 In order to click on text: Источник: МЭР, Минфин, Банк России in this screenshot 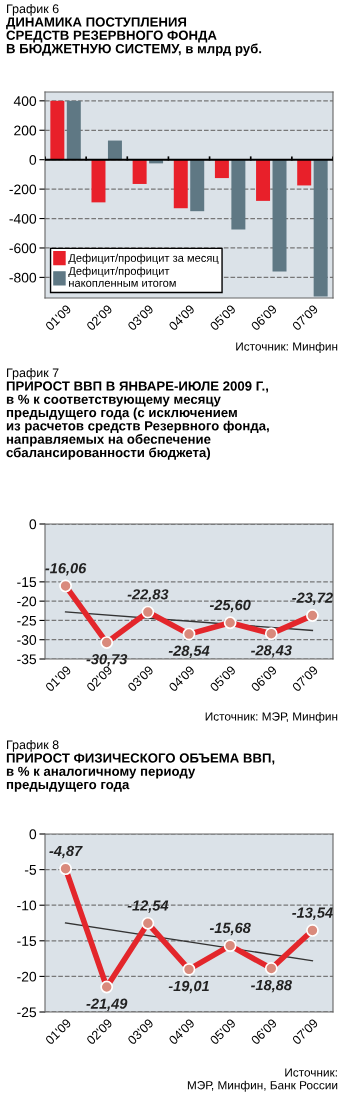, I will do `click(262, 1080)`.